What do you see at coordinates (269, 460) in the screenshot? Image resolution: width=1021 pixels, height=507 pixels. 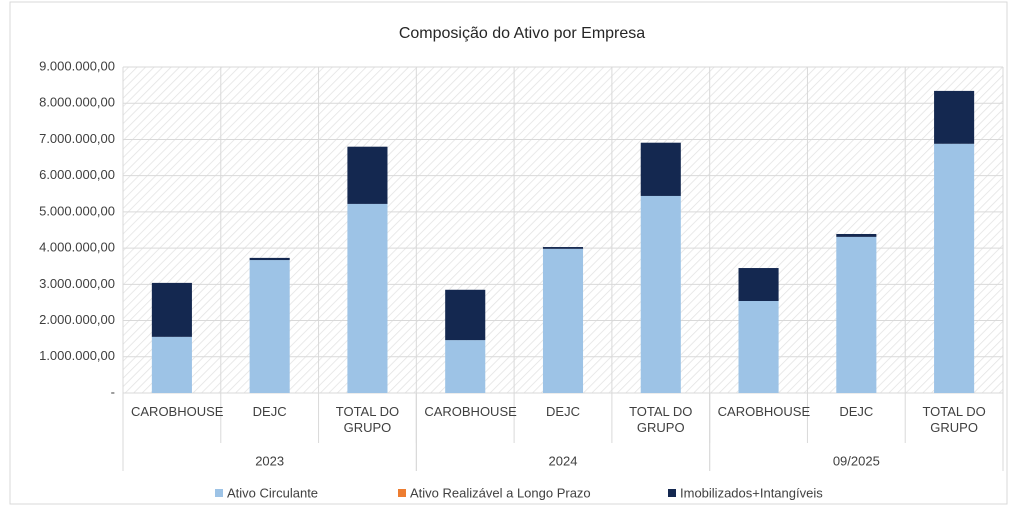 I see `group-label: 2023` at bounding box center [269, 460].